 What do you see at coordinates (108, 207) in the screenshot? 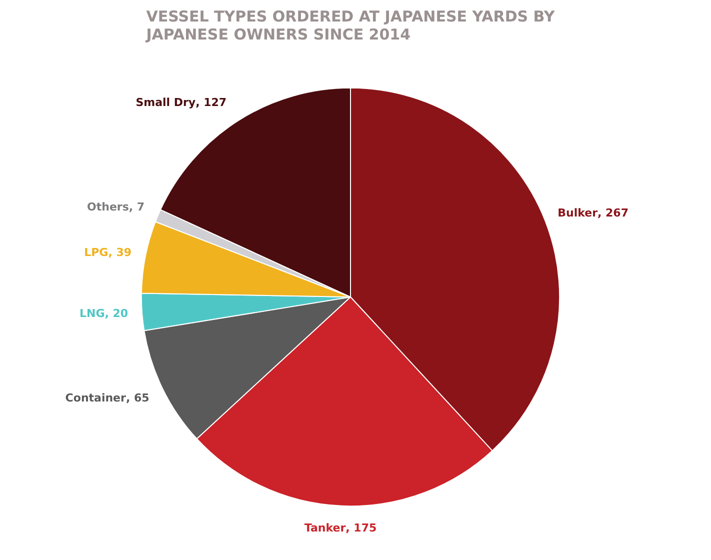
I see `slice-label: Others` at bounding box center [108, 207].